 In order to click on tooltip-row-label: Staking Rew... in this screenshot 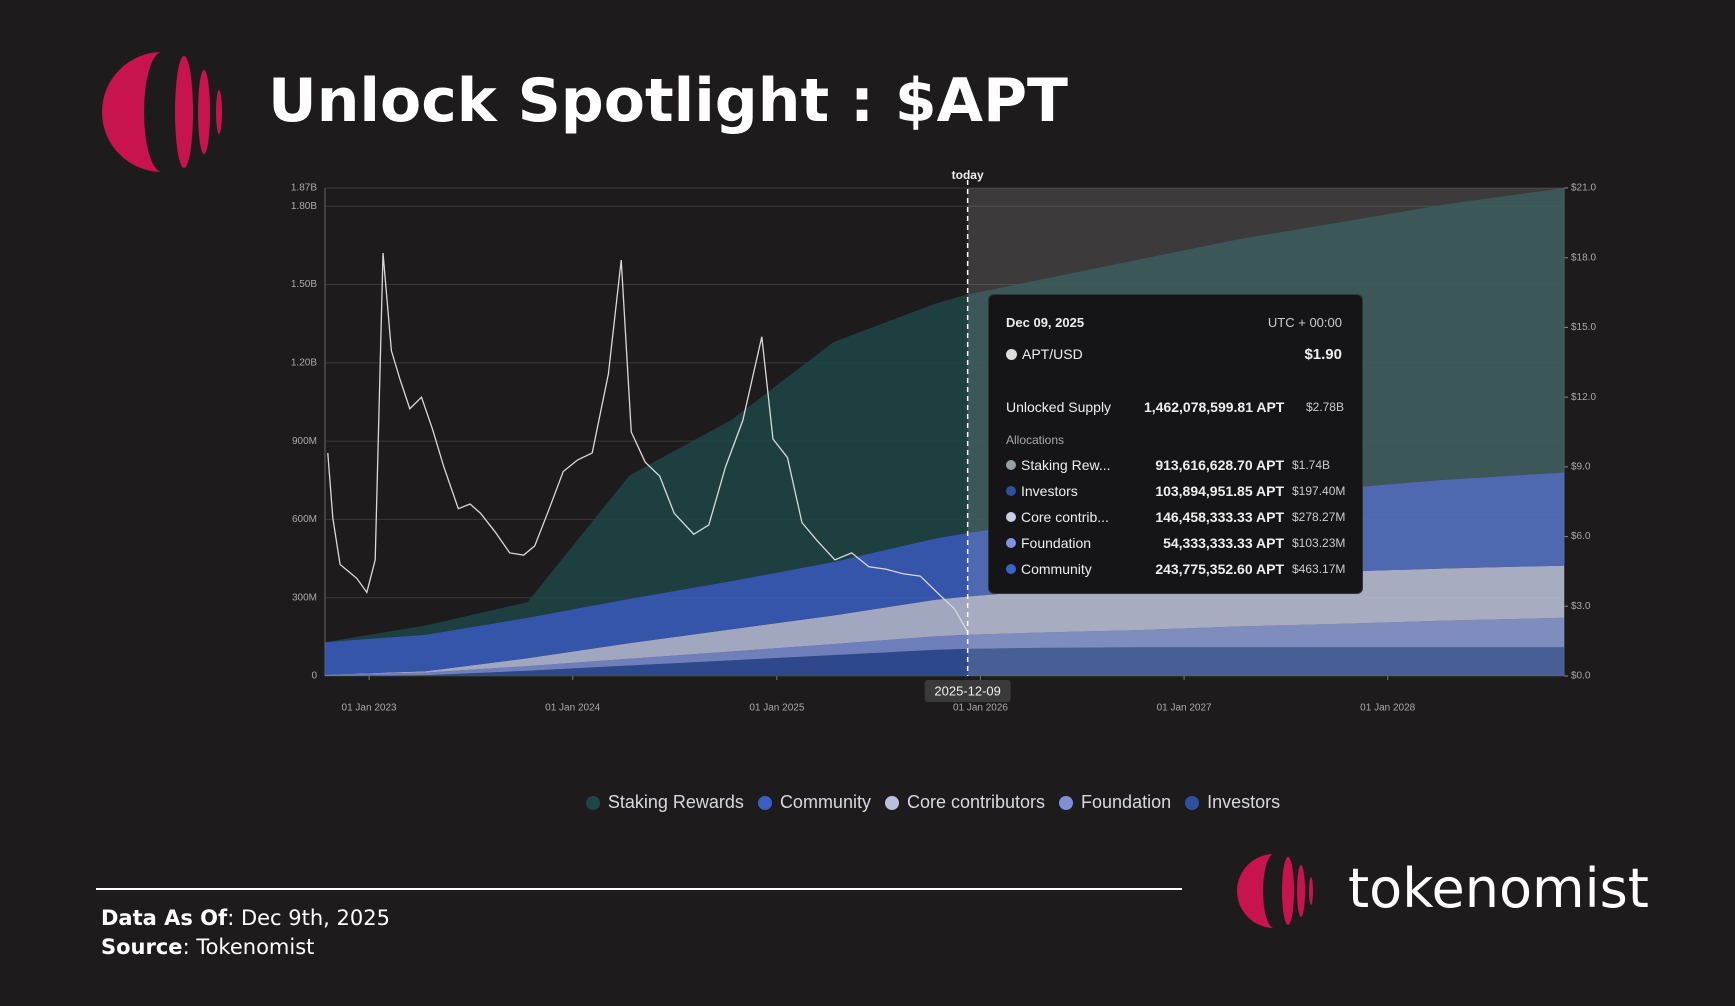, I will do `click(1058, 465)`.